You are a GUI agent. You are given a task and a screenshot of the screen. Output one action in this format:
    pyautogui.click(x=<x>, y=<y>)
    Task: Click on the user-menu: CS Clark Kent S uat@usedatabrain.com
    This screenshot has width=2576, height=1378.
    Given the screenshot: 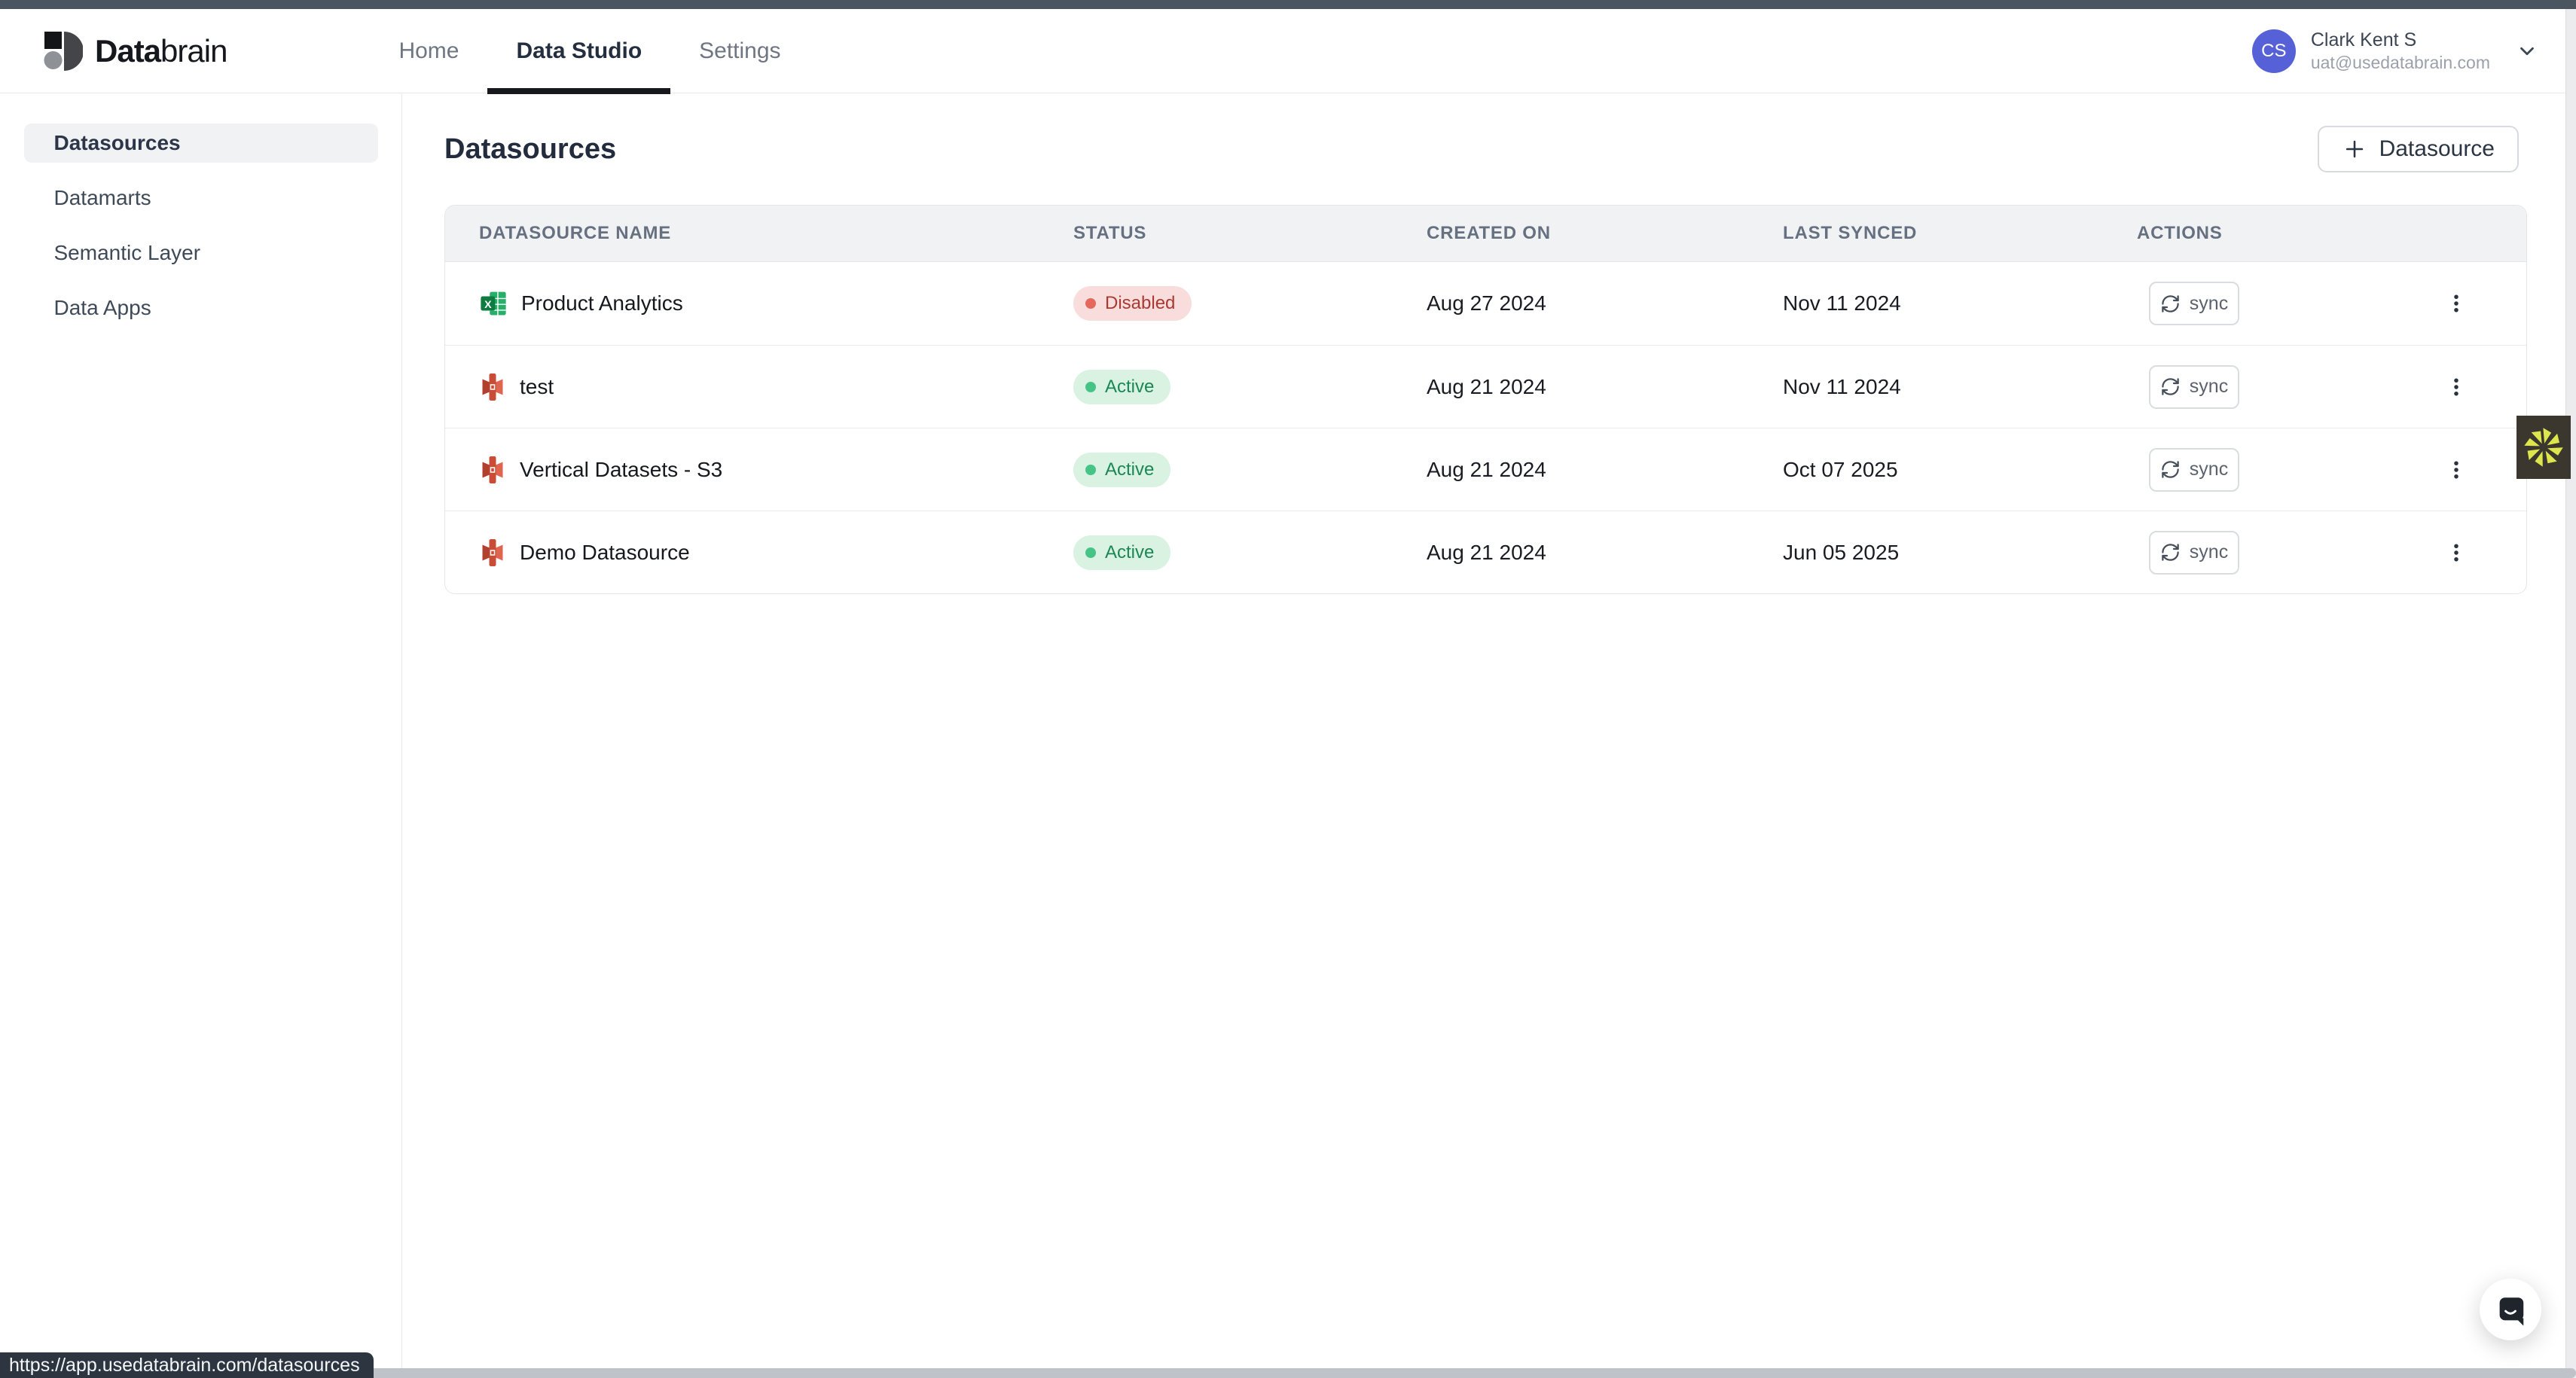 What is the action you would take?
    pyautogui.click(x=2395, y=51)
    